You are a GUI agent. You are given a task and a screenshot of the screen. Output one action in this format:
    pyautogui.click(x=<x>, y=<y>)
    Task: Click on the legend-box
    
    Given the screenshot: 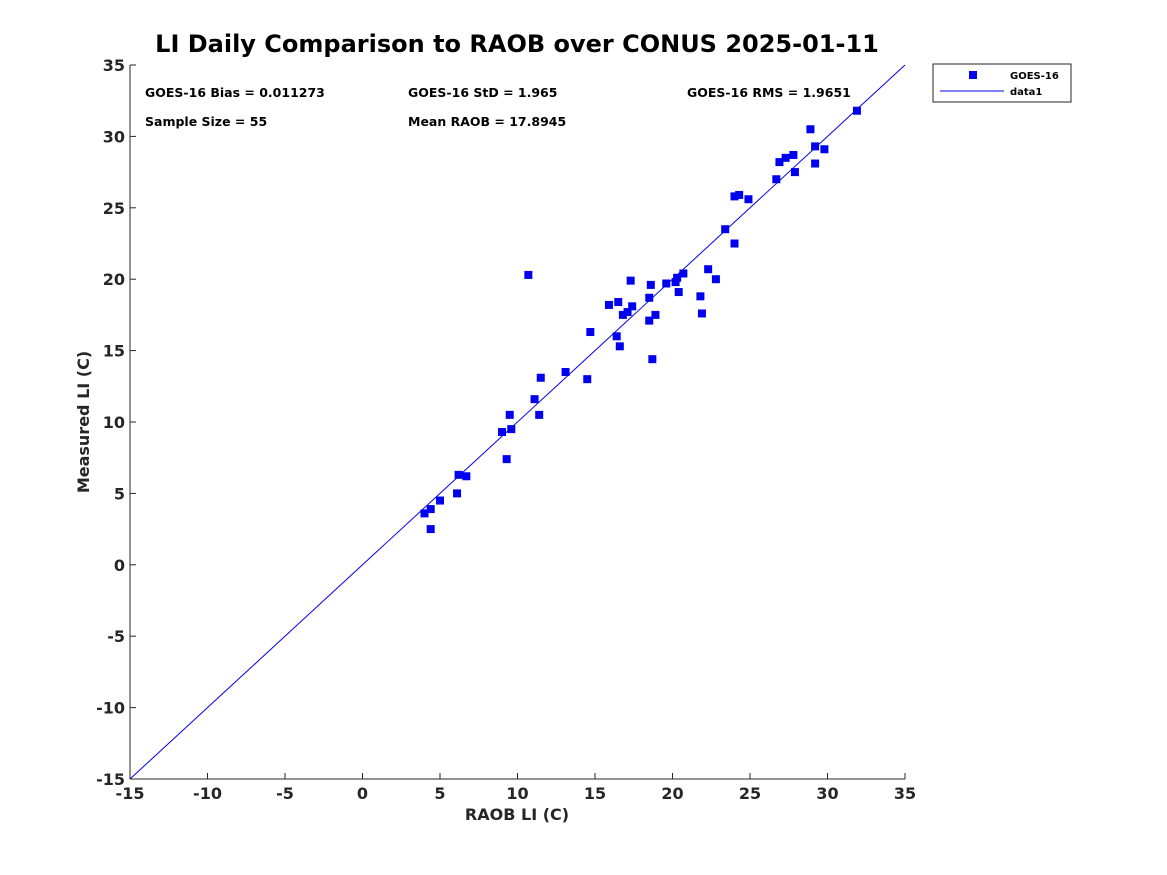 What is the action you would take?
    pyautogui.click(x=1002, y=83)
    